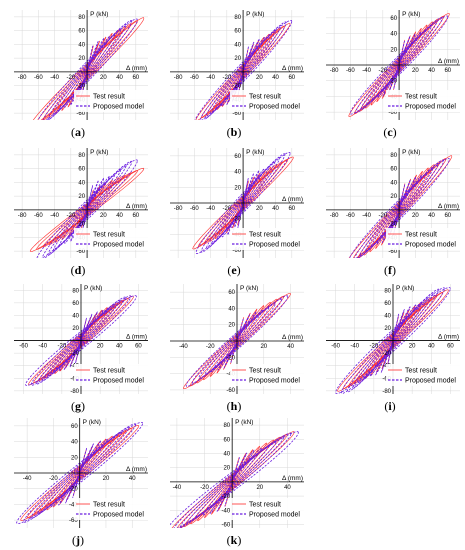 The width and height of the screenshot is (465, 550). What do you see at coordinates (78, 406) in the screenshot?
I see `panel-caption: (g)` at bounding box center [78, 406].